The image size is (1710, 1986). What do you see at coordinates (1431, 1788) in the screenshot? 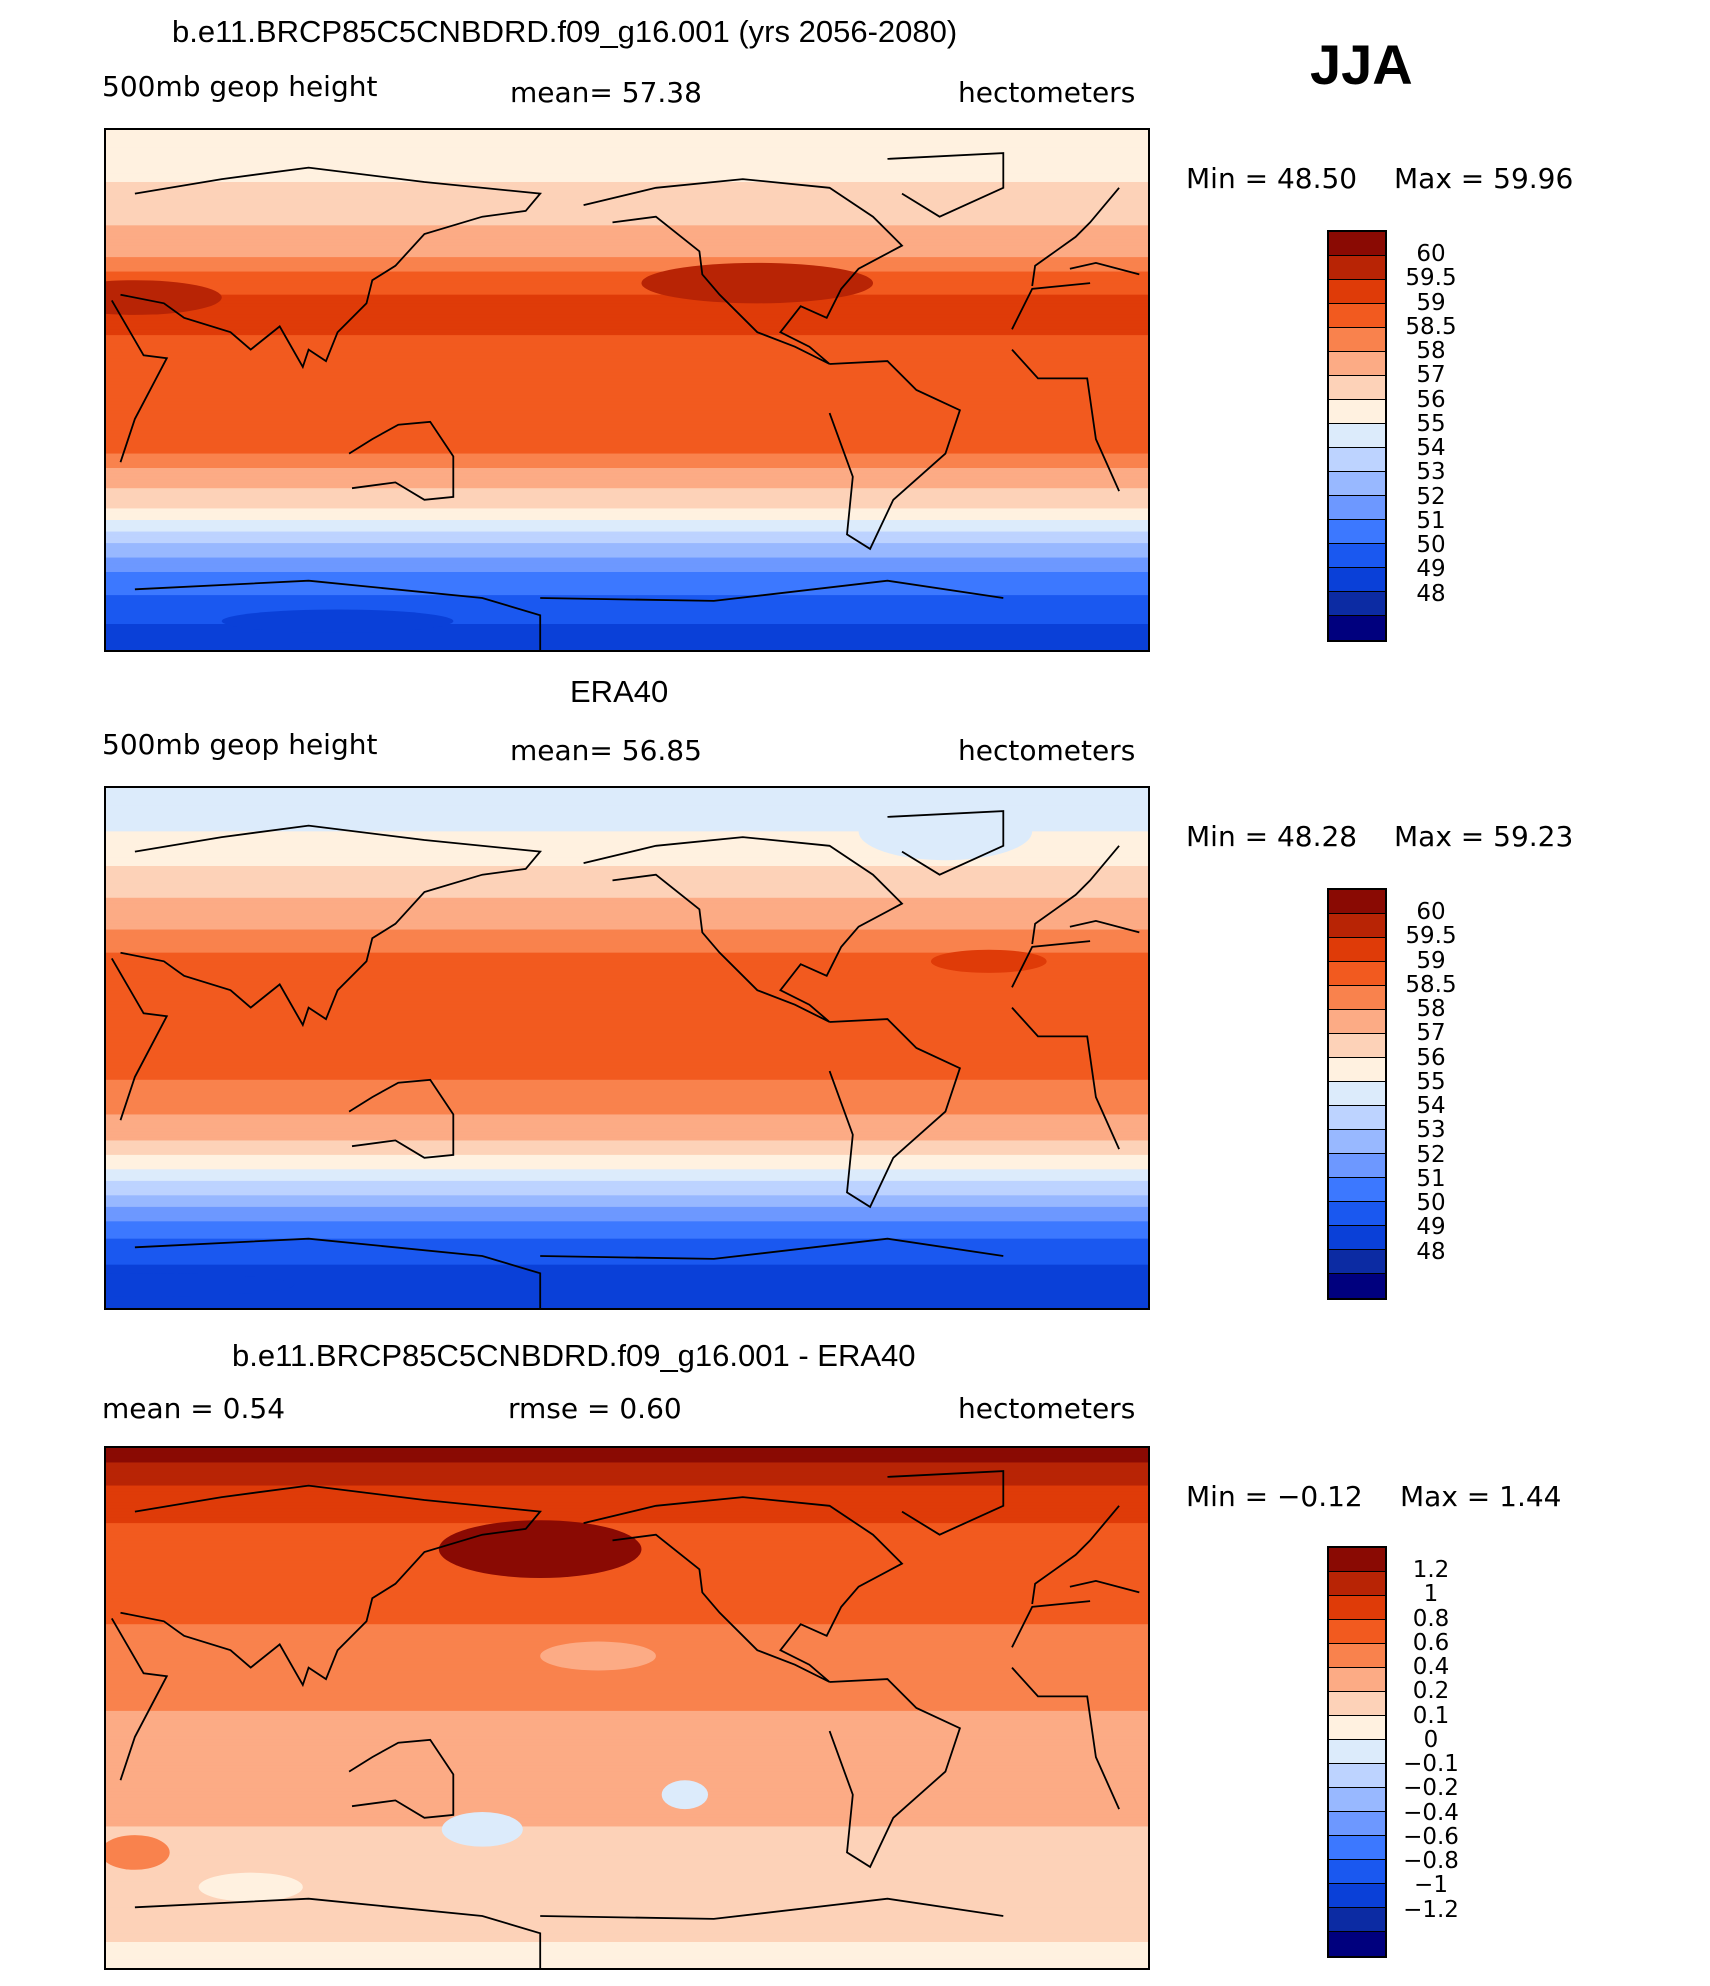
I see `colorbar-tick-label: −0.2` at bounding box center [1431, 1788].